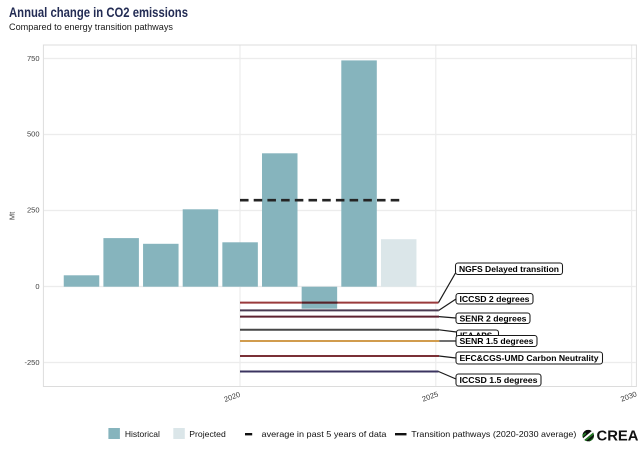 The height and width of the screenshot is (453, 640). I want to click on svg-text: Projected, so click(207, 434).